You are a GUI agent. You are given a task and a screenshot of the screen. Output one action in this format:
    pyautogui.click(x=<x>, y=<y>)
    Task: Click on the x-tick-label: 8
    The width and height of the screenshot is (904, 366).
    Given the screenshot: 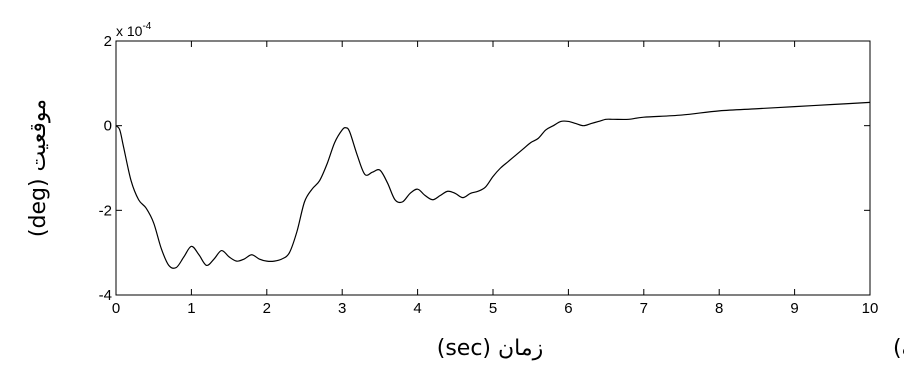 What is the action you would take?
    pyautogui.click(x=719, y=308)
    